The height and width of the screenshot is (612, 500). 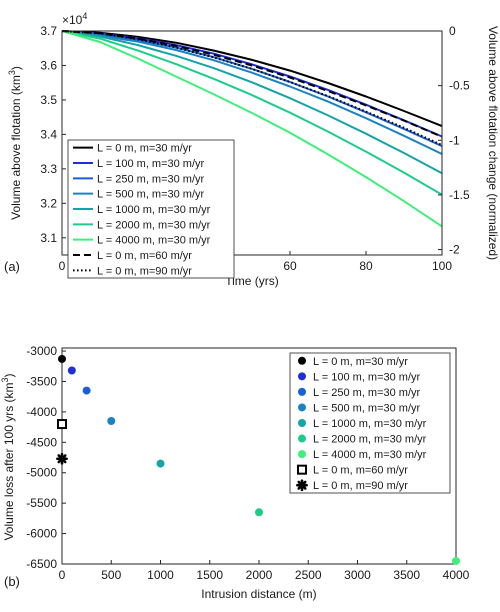 I want to click on panel-b-y-tick-label: -5000, so click(x=41, y=473).